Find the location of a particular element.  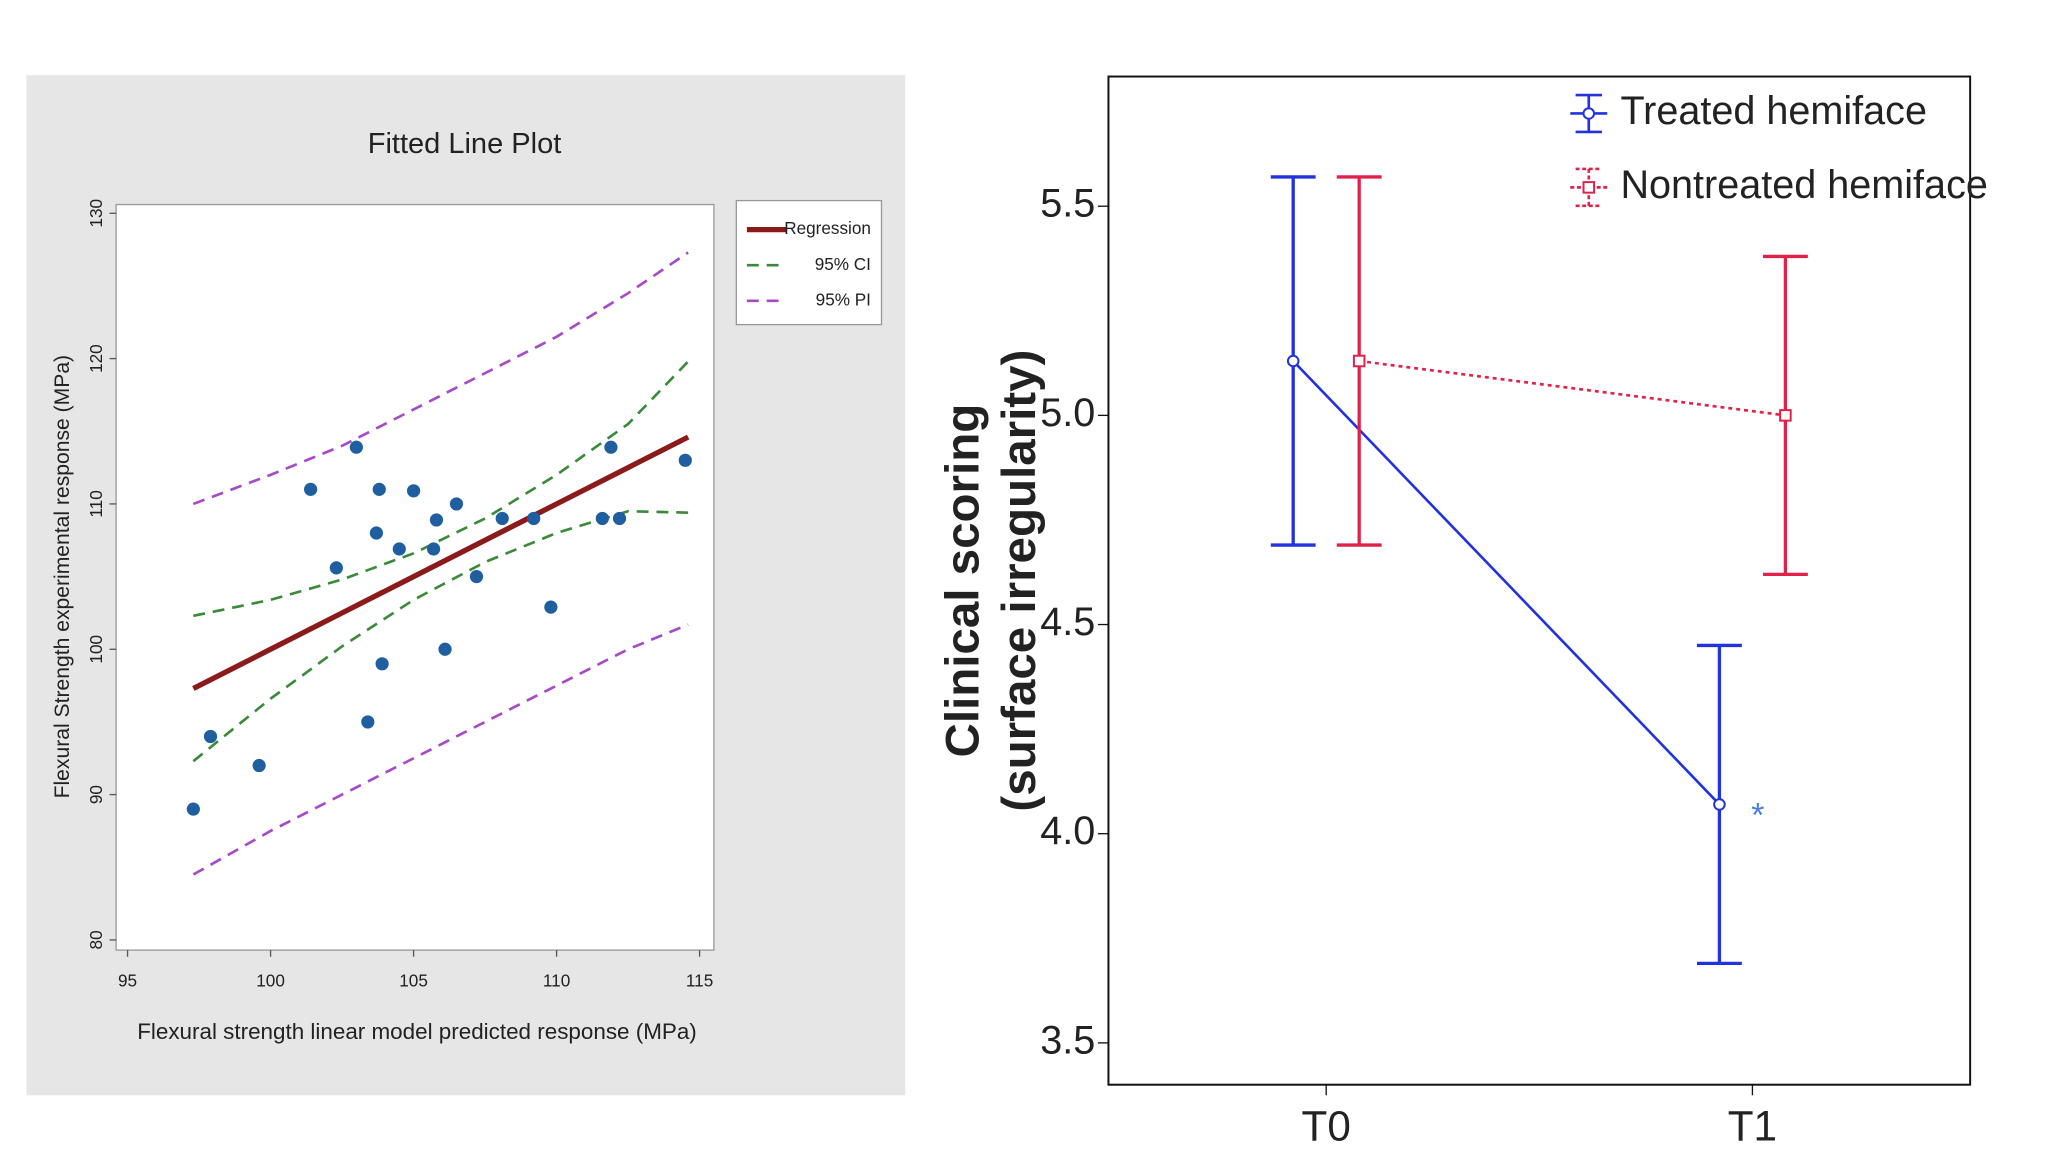

y-tick-label: 100 is located at coordinates (96, 649).